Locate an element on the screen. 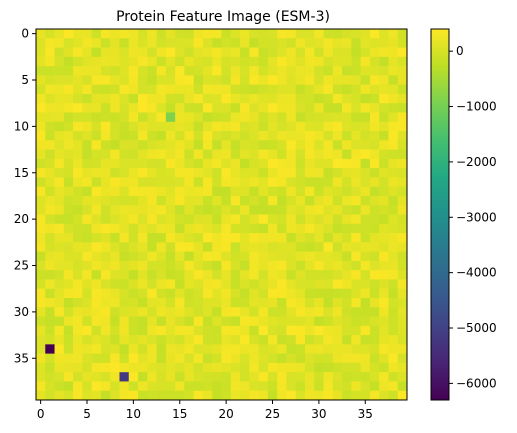  x-tick-label: 0 is located at coordinates (41, 414).